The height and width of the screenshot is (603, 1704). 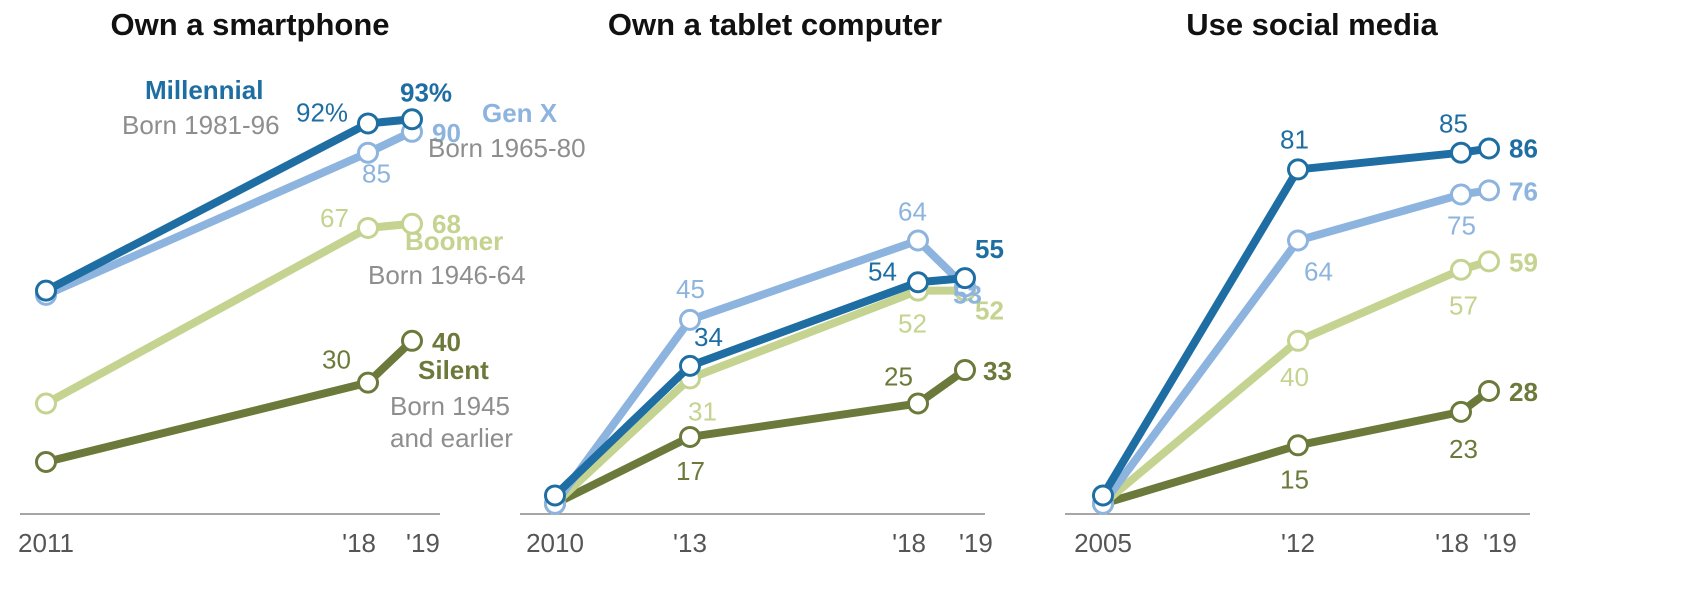 I want to click on data-label: 55, so click(x=989, y=249).